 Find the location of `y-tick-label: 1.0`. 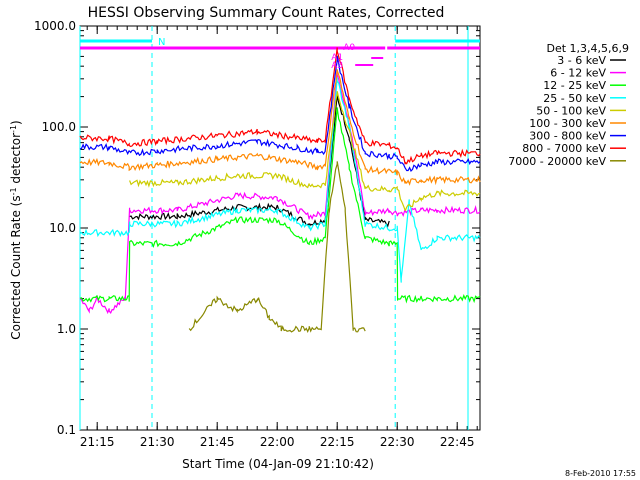

y-tick-label: 1.0 is located at coordinates (66, 329).